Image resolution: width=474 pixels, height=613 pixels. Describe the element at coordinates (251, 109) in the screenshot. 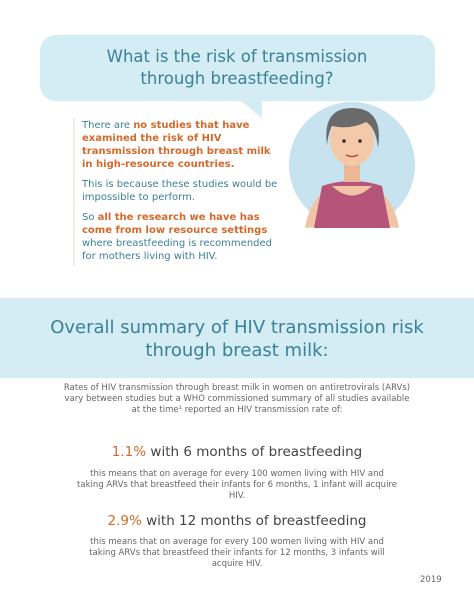

I see `bubble-tail` at that location.